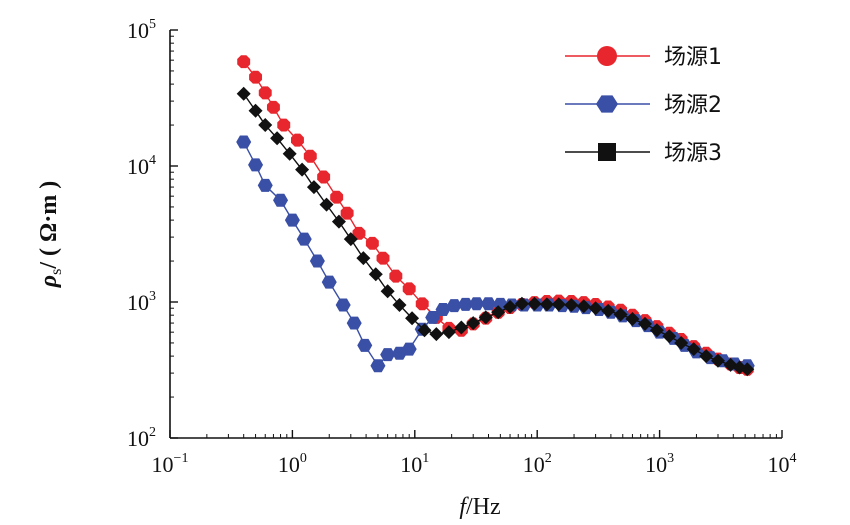 The image size is (850, 525). Describe the element at coordinates (141, 166) in the screenshot. I see `y-tick-label: 10⁴` at that location.